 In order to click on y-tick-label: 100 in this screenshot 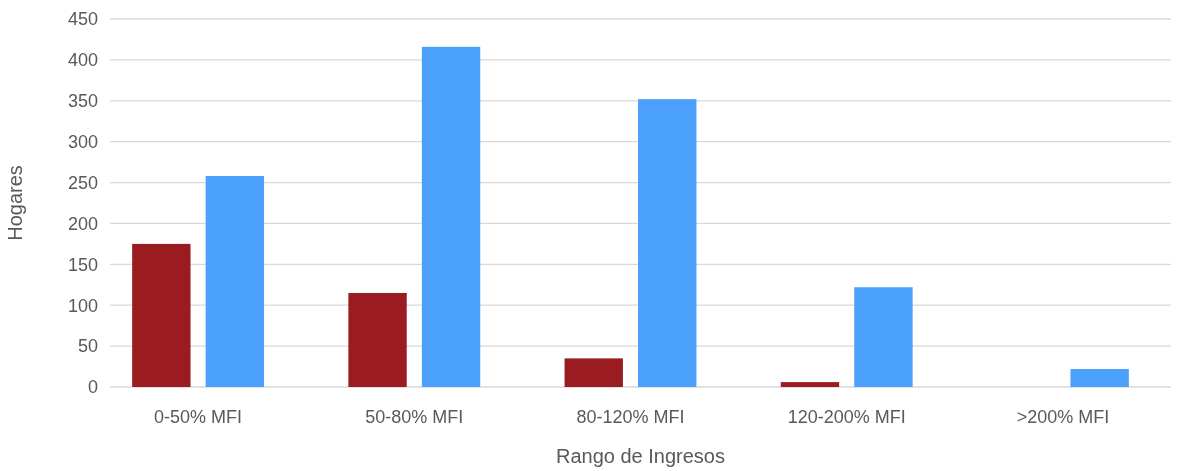, I will do `click(82, 305)`.